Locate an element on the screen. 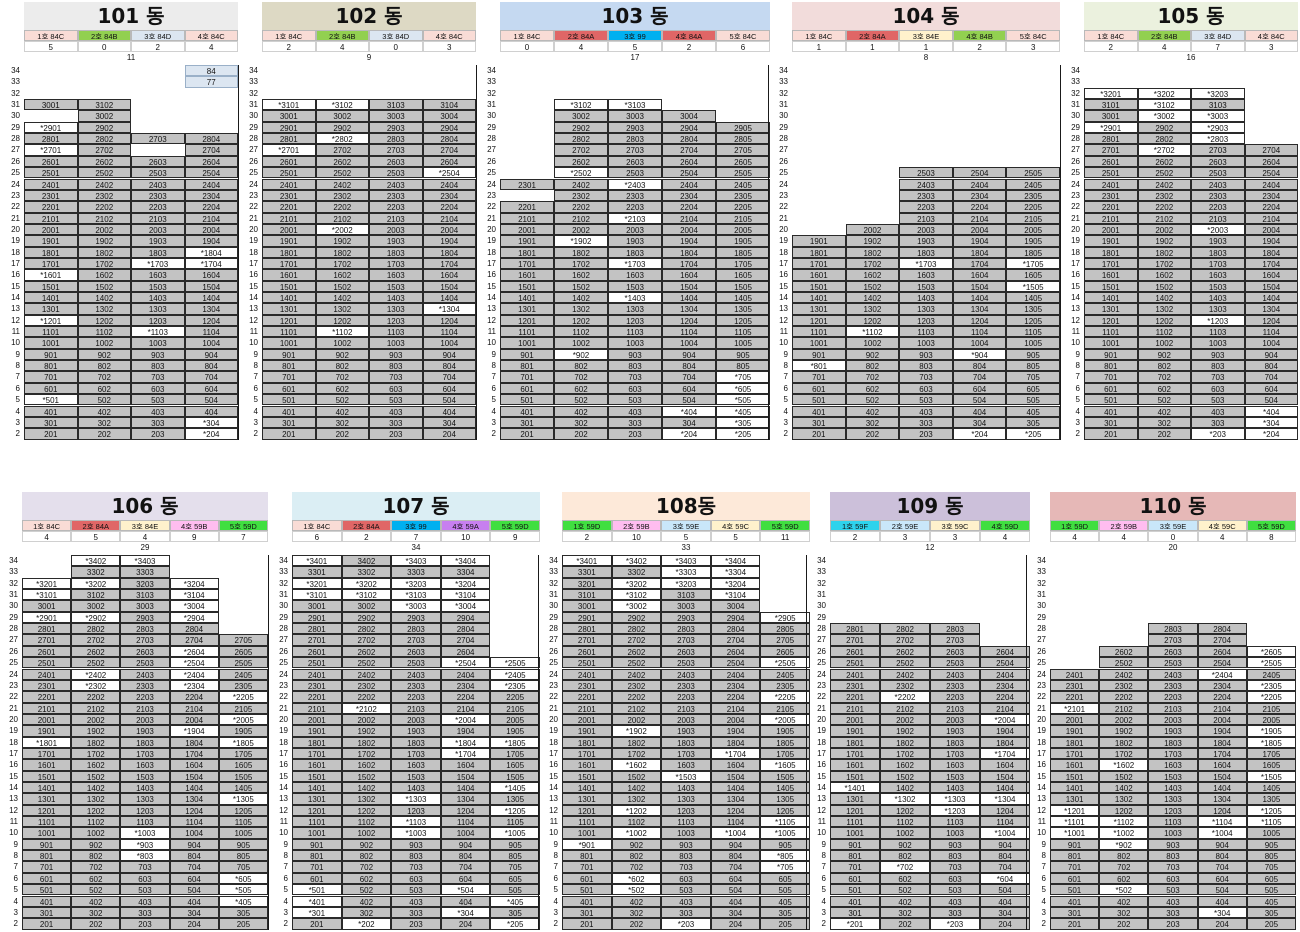  unit-cell: 1701 is located at coordinates (819, 263).